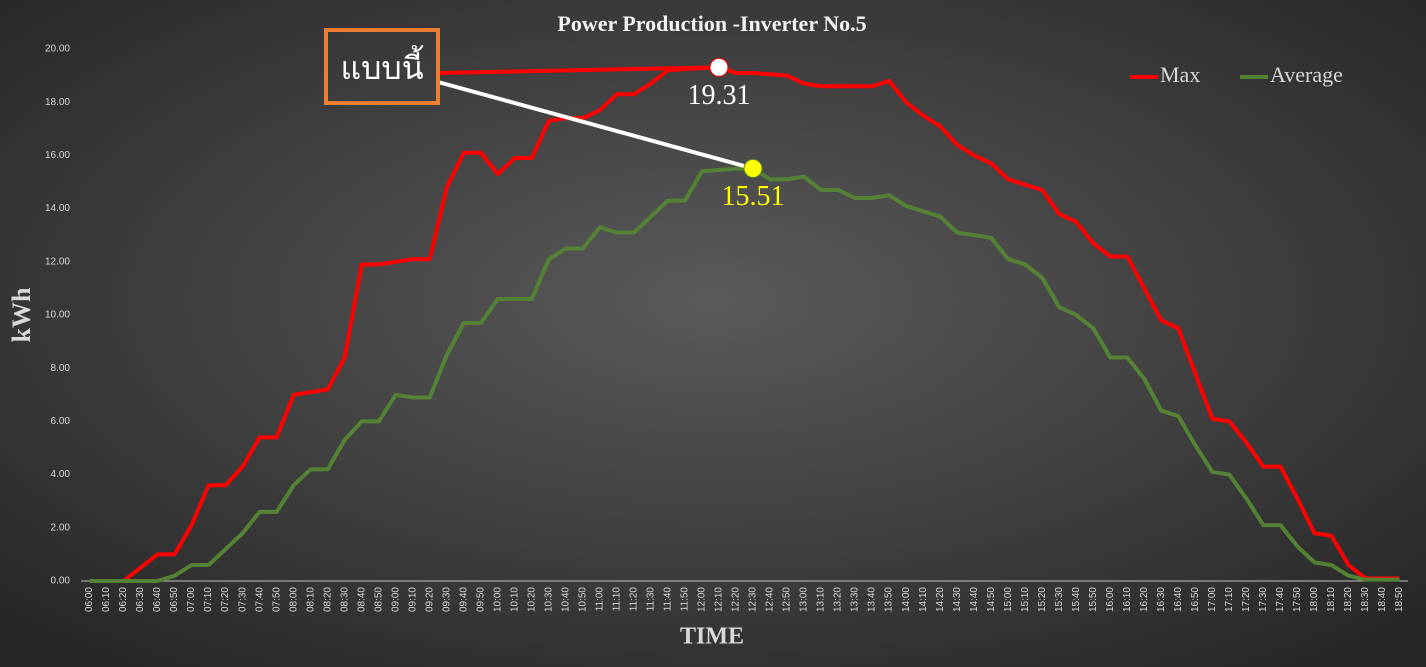 The width and height of the screenshot is (1426, 667). What do you see at coordinates (412, 599) in the screenshot?
I see `x-tick-label: 09:10` at bounding box center [412, 599].